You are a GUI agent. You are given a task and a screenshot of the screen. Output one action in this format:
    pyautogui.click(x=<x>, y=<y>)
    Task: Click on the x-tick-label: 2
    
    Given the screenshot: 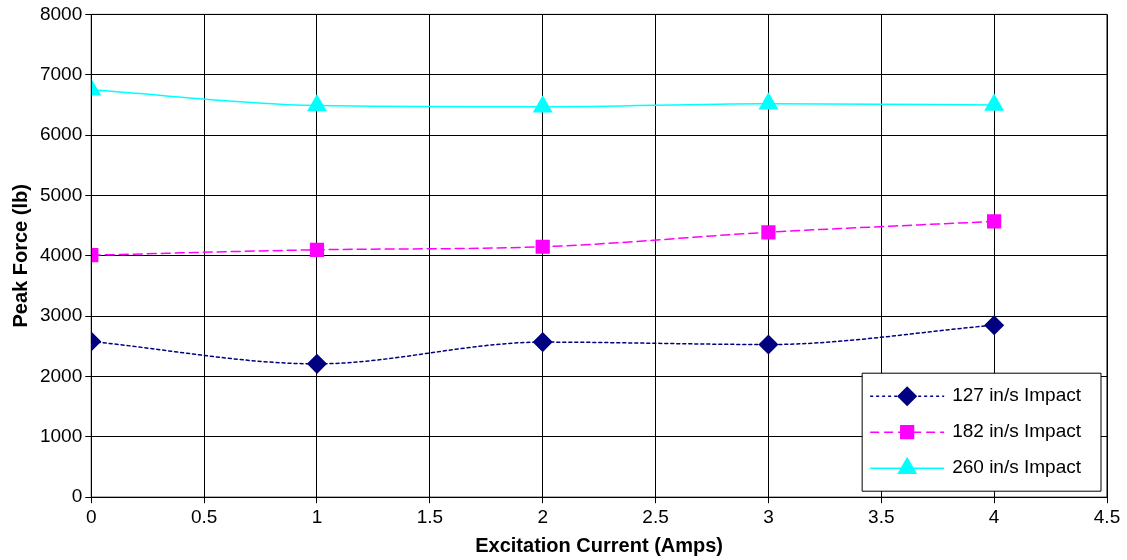 What is the action you would take?
    pyautogui.click(x=542, y=516)
    